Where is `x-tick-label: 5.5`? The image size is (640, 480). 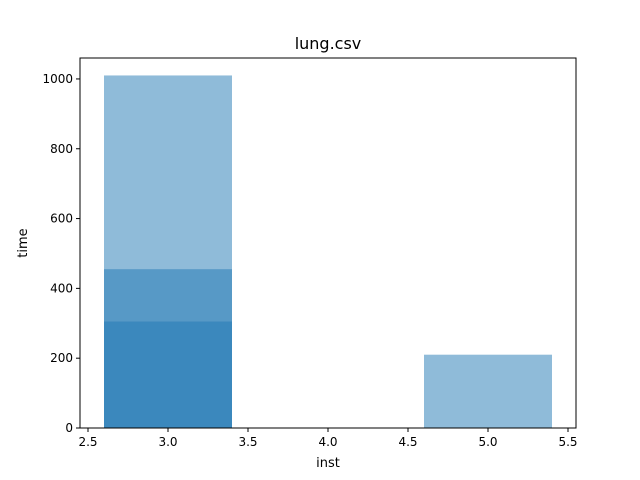
x-tick-label: 5.5 is located at coordinates (567, 442).